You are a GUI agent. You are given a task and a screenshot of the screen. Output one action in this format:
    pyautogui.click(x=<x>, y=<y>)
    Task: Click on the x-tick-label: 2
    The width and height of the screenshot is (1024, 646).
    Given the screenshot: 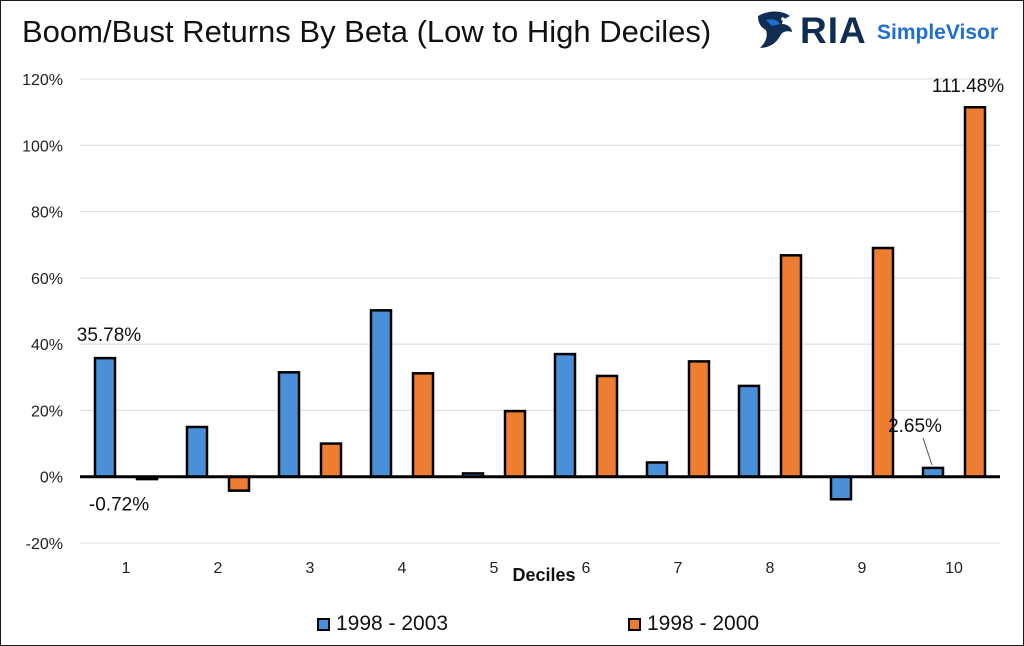 What is the action you would take?
    pyautogui.click(x=218, y=568)
    